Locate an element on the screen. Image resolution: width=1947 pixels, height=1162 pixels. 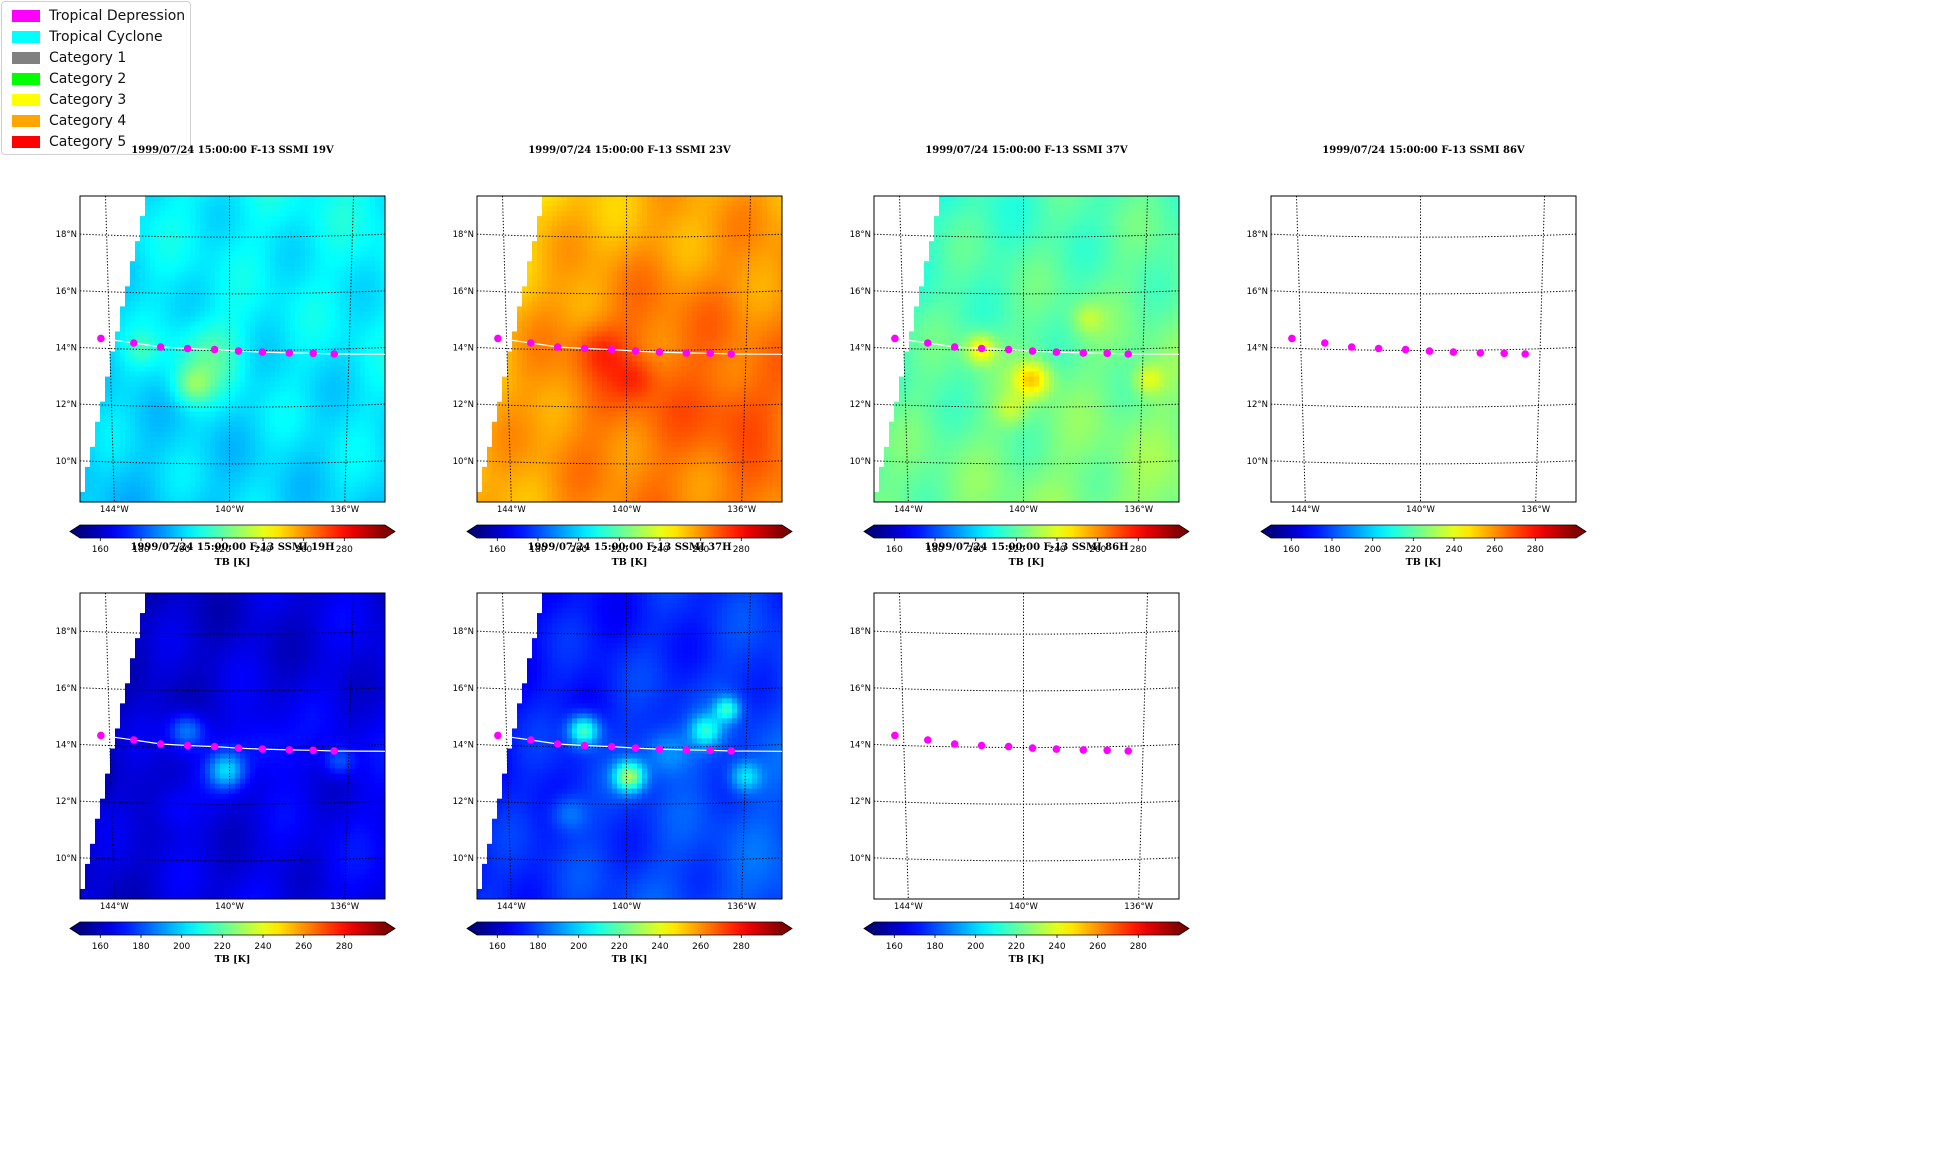
lon-tick-label: 136°W is located at coordinates (741, 510).